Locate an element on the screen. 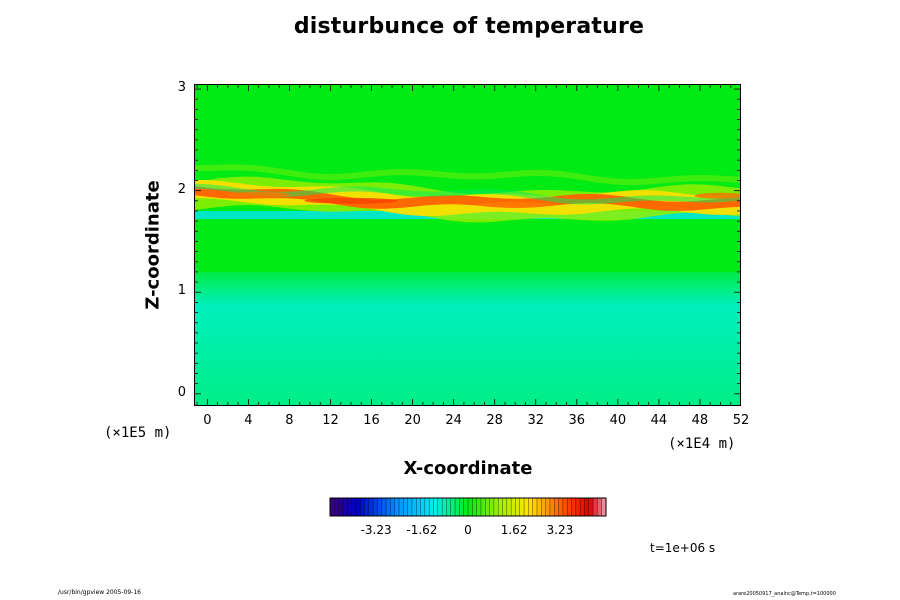 The height and width of the screenshot is (600, 900). x-tick-label: 36 is located at coordinates (577, 420).